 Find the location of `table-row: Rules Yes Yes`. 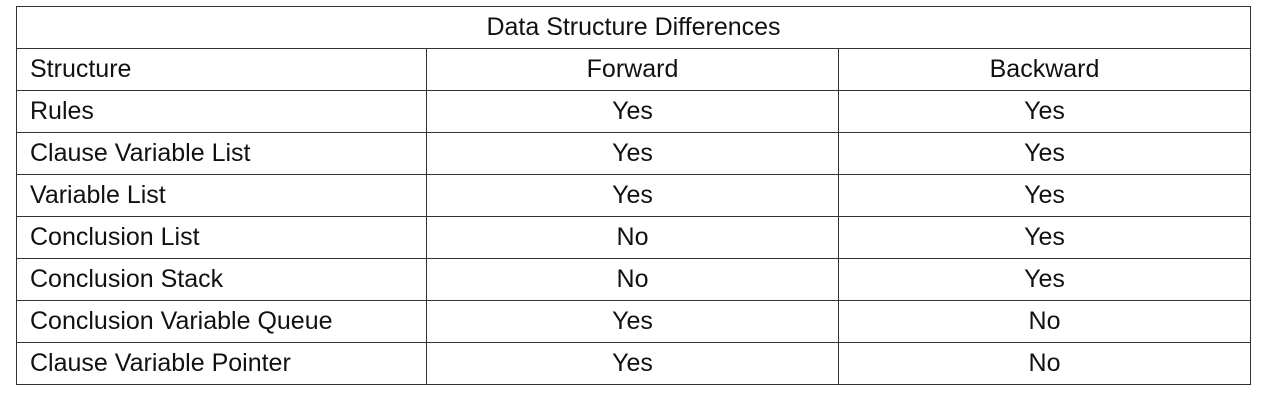

table-row: Rules Yes Yes is located at coordinates (633, 111).